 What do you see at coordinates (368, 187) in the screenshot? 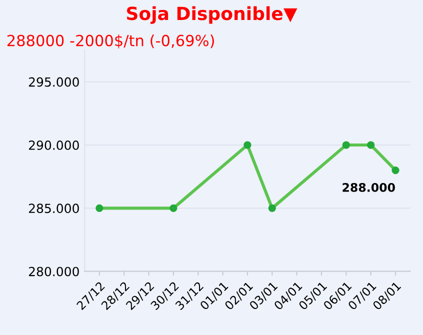
I see `annotation: 288.000` at bounding box center [368, 187].